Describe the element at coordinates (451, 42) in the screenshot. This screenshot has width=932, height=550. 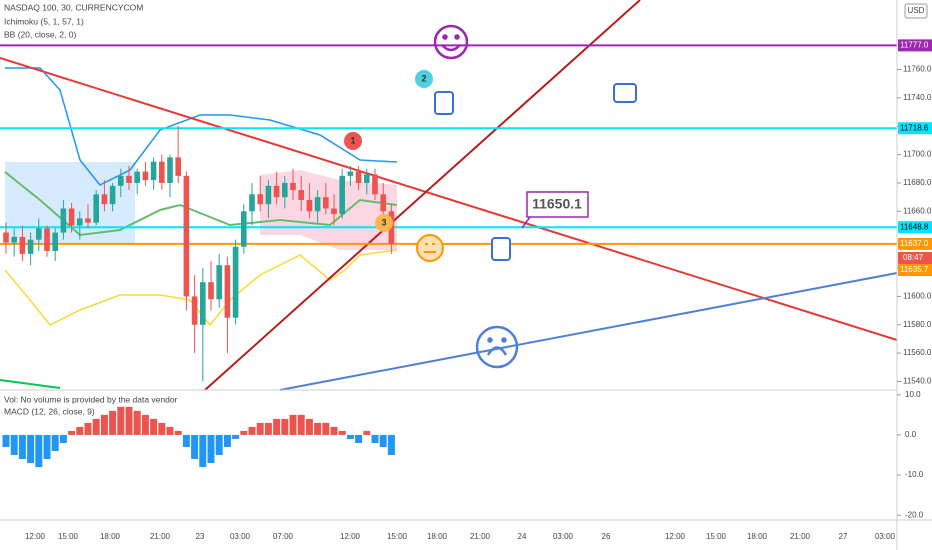
I see `happy-face` at that location.